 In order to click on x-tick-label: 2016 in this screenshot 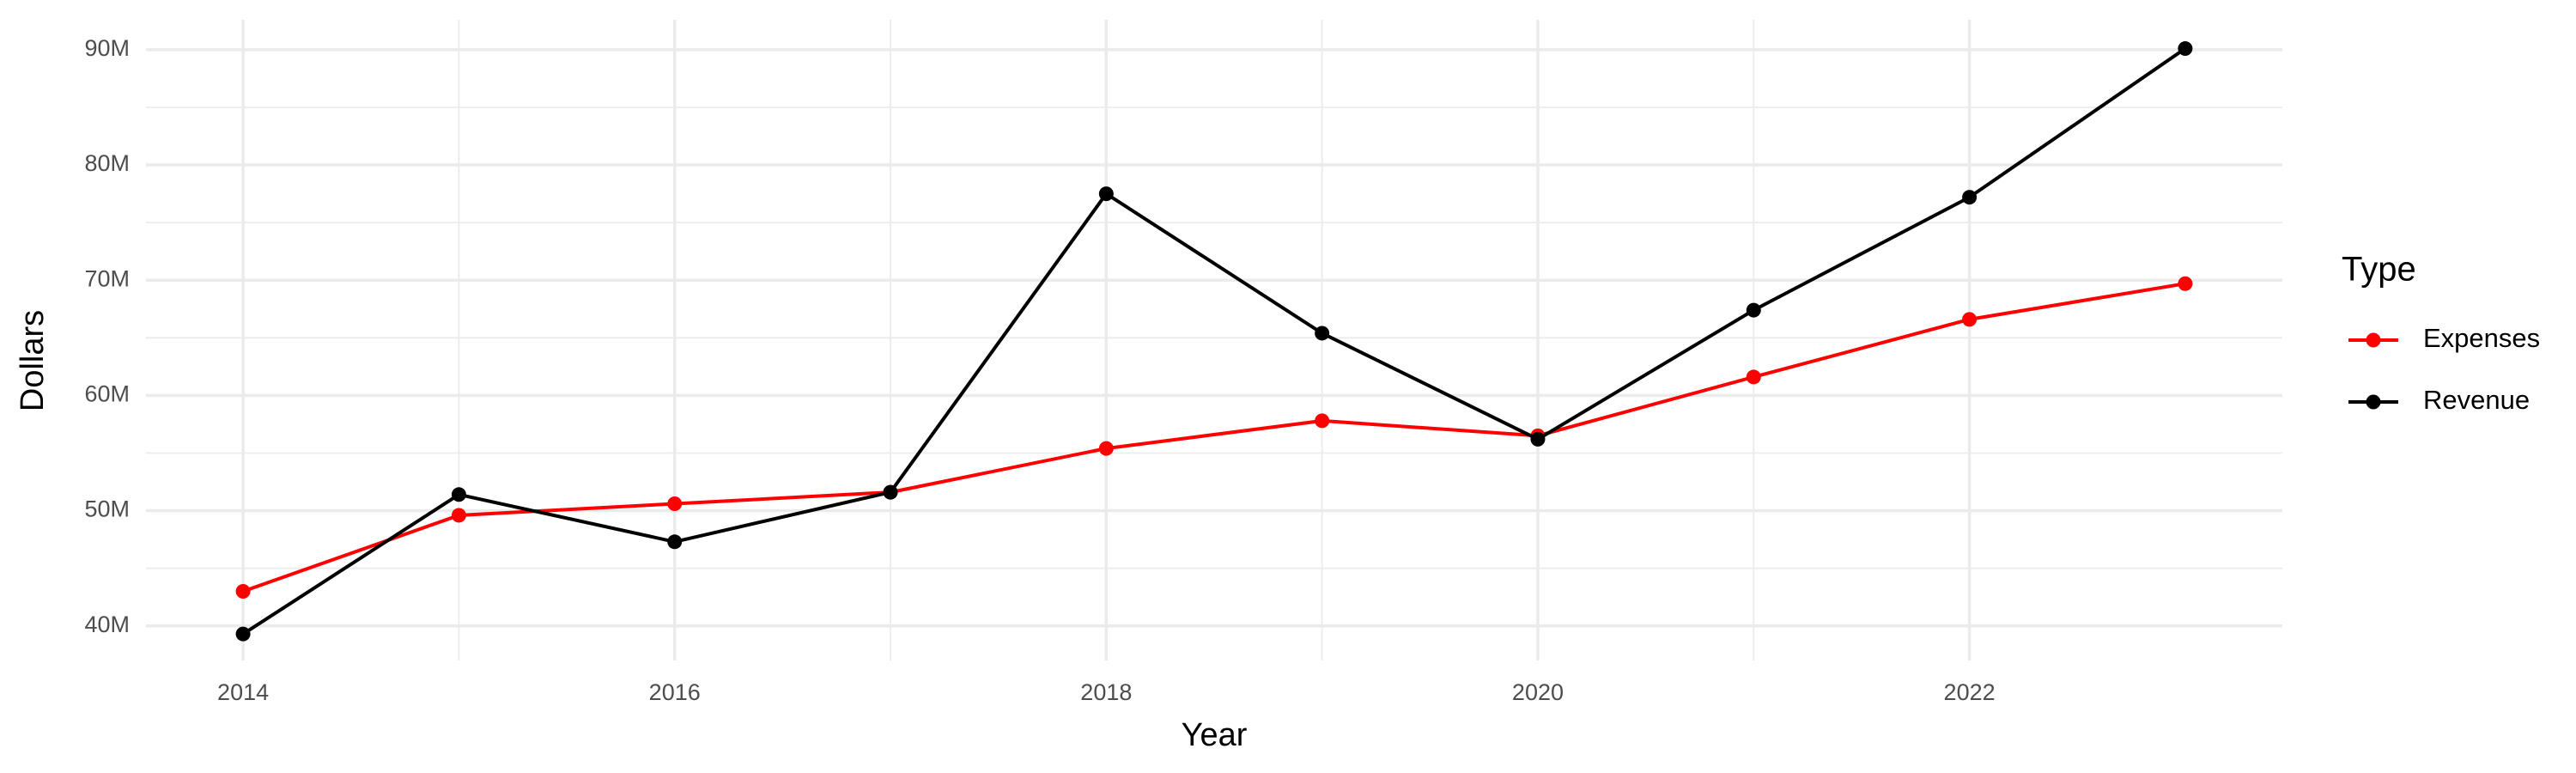, I will do `click(675, 692)`.